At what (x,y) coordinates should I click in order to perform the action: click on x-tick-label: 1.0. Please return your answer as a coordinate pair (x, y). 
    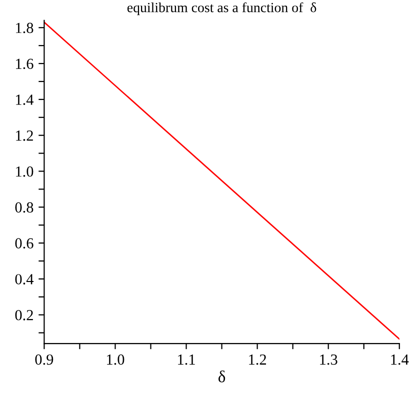
    Looking at the image, I should click on (115, 359).